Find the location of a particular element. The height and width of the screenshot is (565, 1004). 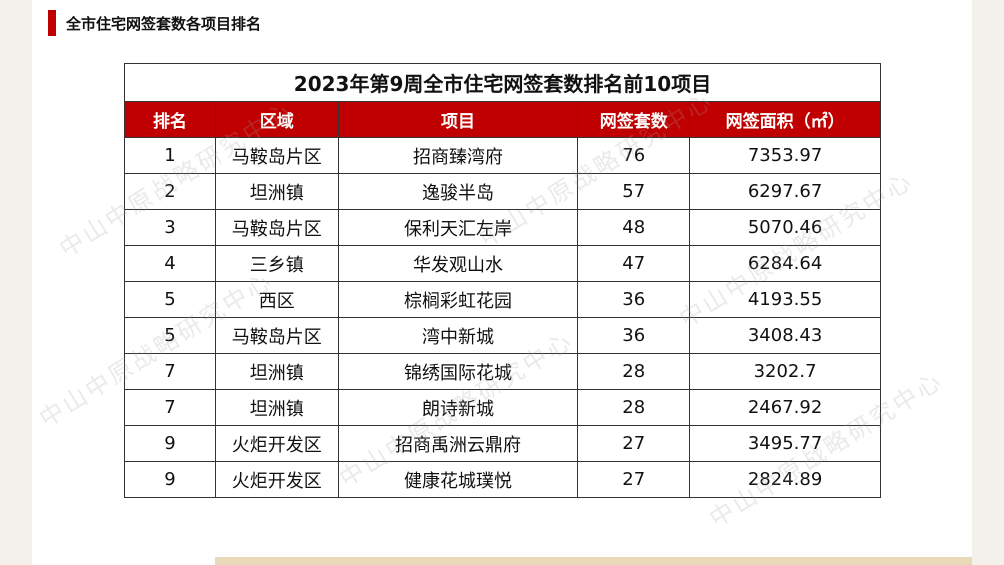

table-cell: 健康花城璞悦 is located at coordinates (458, 479).